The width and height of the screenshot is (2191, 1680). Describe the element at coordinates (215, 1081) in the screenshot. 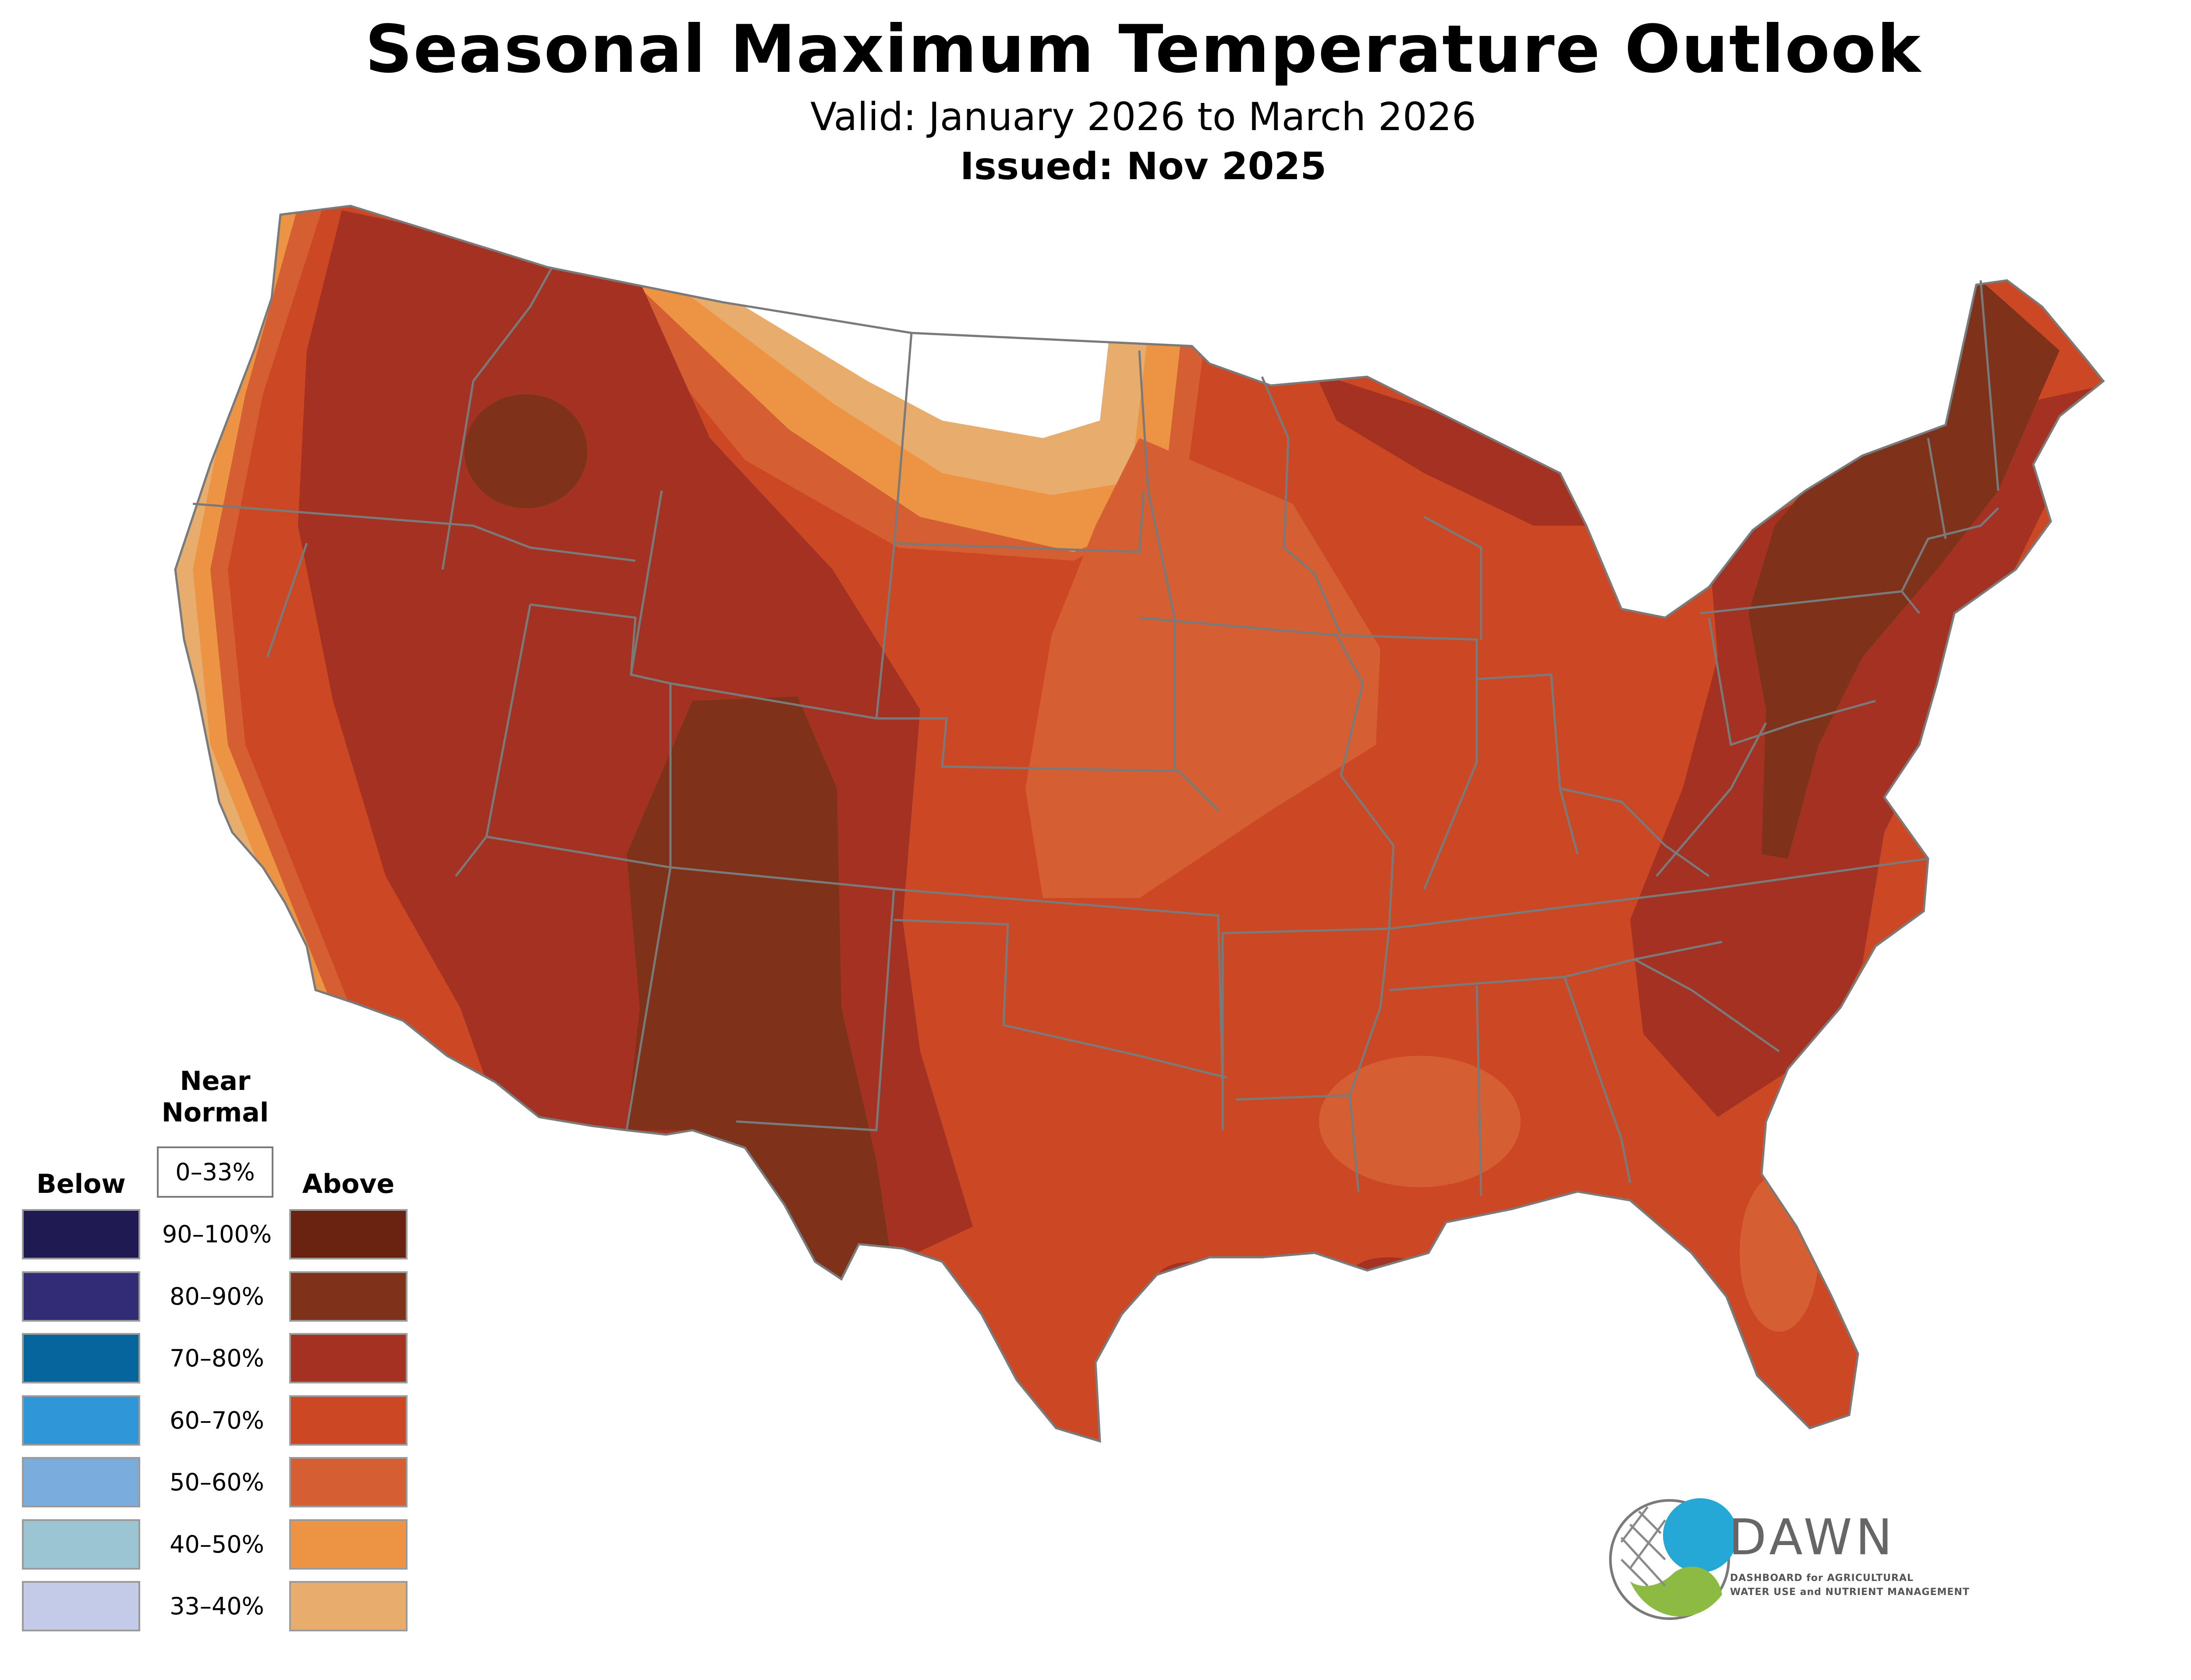

I see `near-normal-line1: Near` at that location.